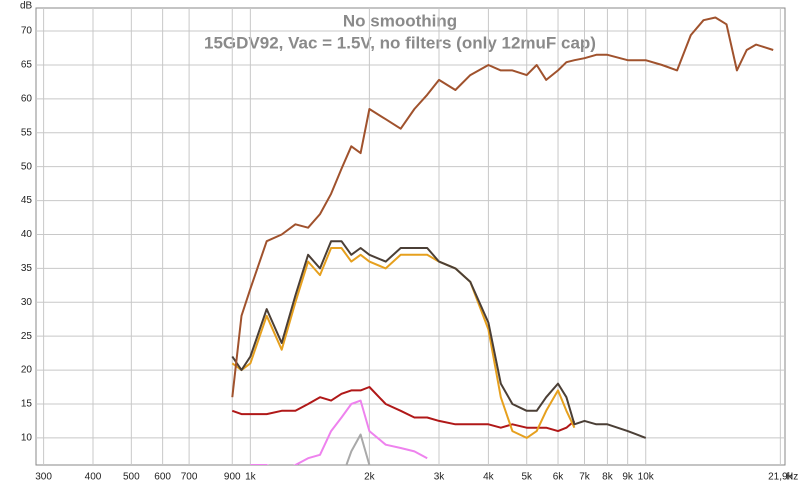  I want to click on x-tick-label: 6k, so click(559, 477).